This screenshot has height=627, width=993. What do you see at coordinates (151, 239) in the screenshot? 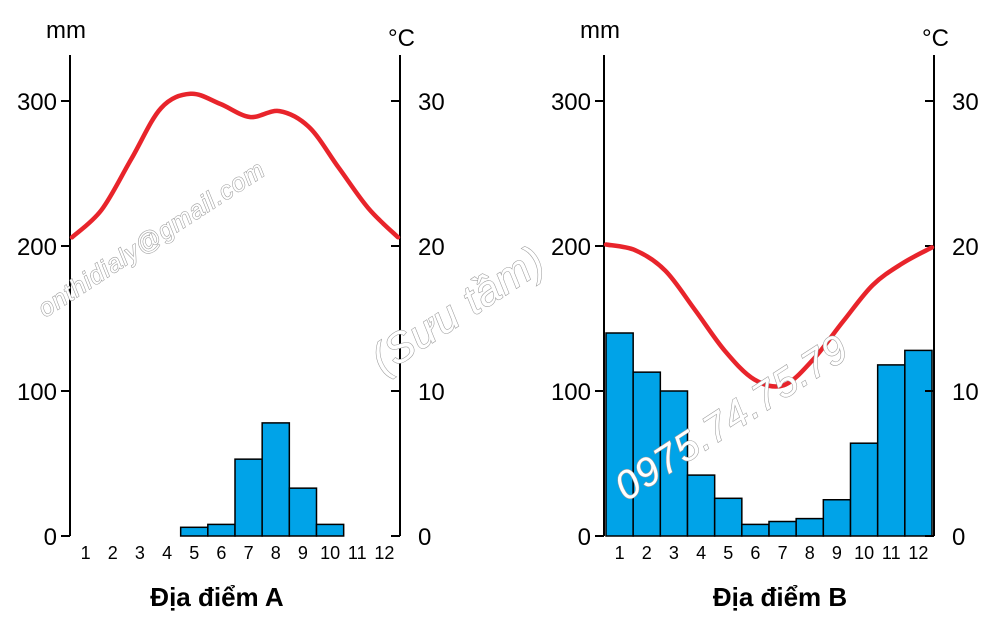
I see `watermark-email: onthidialy@gmail.com` at bounding box center [151, 239].